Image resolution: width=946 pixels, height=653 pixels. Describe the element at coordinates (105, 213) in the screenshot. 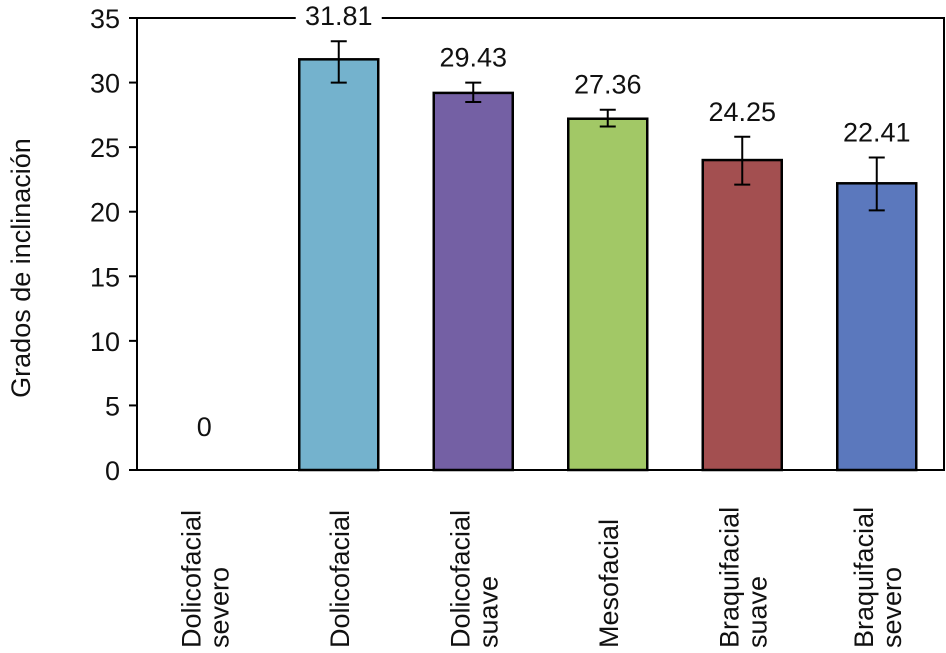

I see `y-tick-label: 20` at that location.